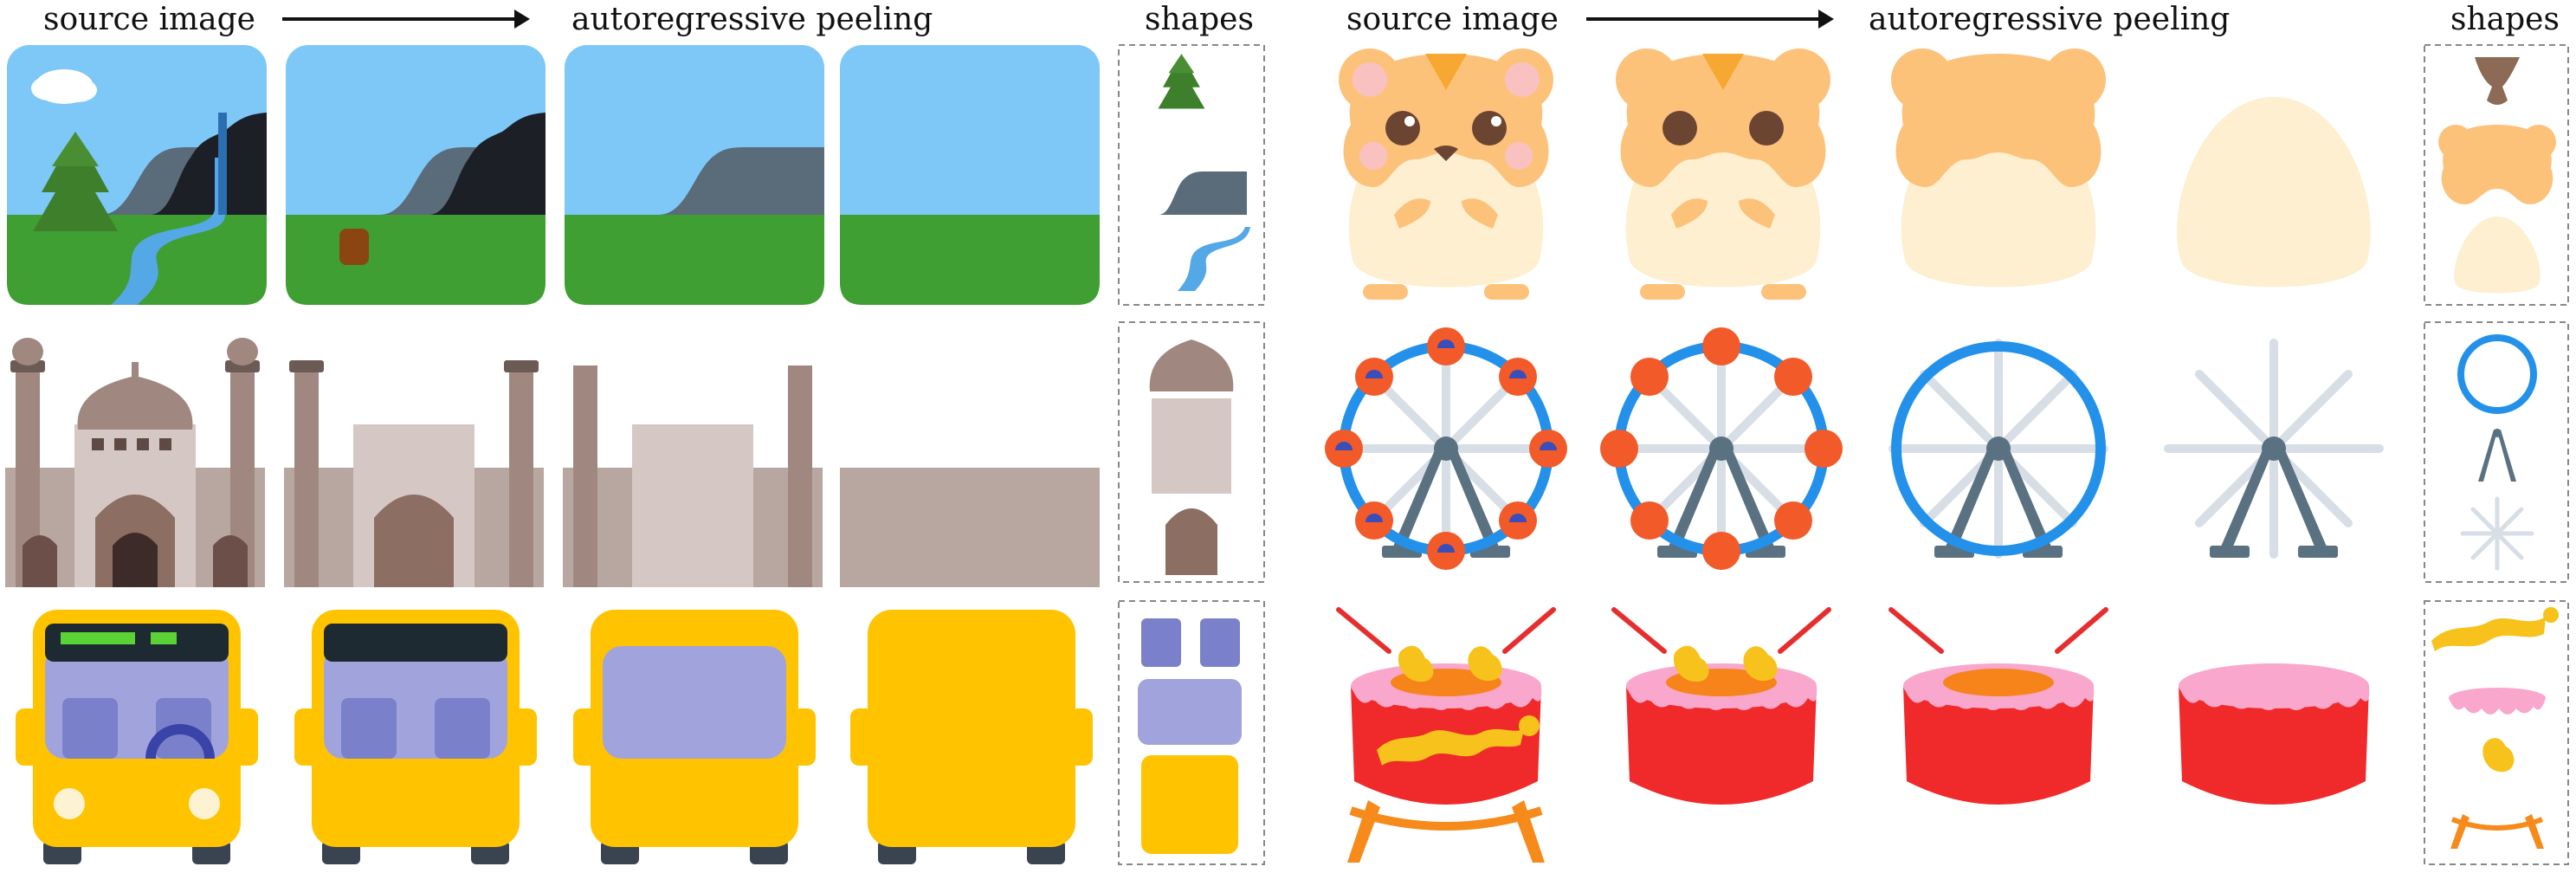 This screenshot has width=2576, height=873. I want to click on shapes-box-mosque, so click(1192, 452).